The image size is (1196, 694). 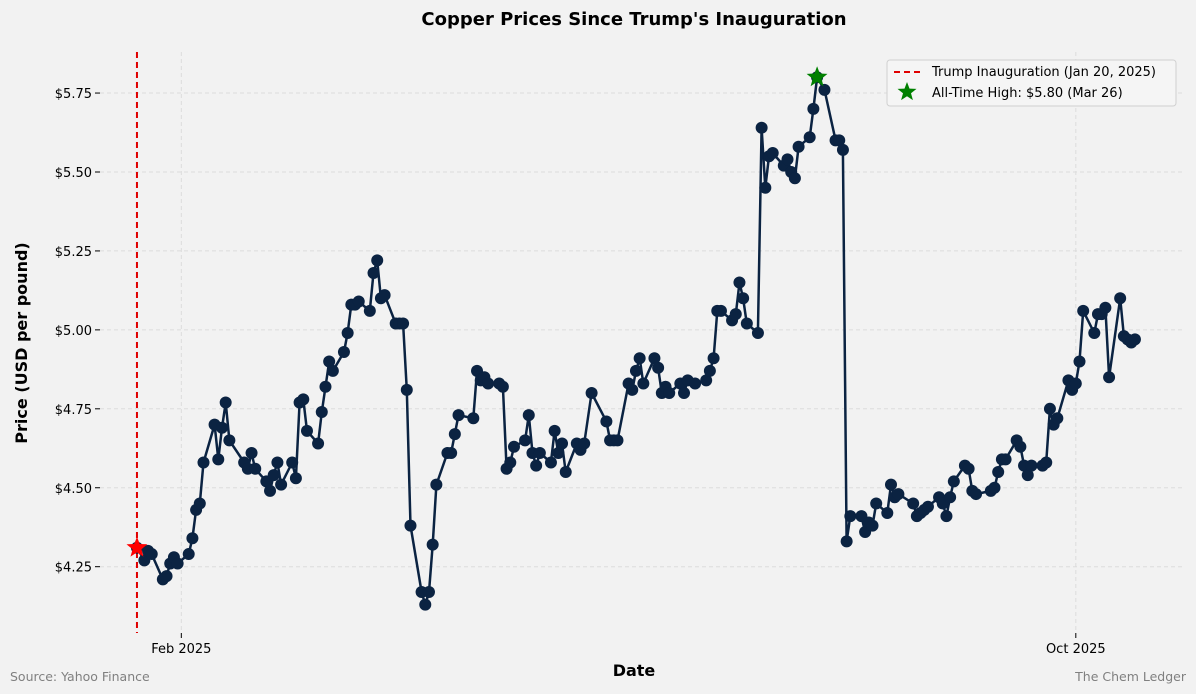 What do you see at coordinates (1043, 72) in the screenshot?
I see `legend-inauguration: Trump Inauguration (Jan 20, 2025)` at bounding box center [1043, 72].